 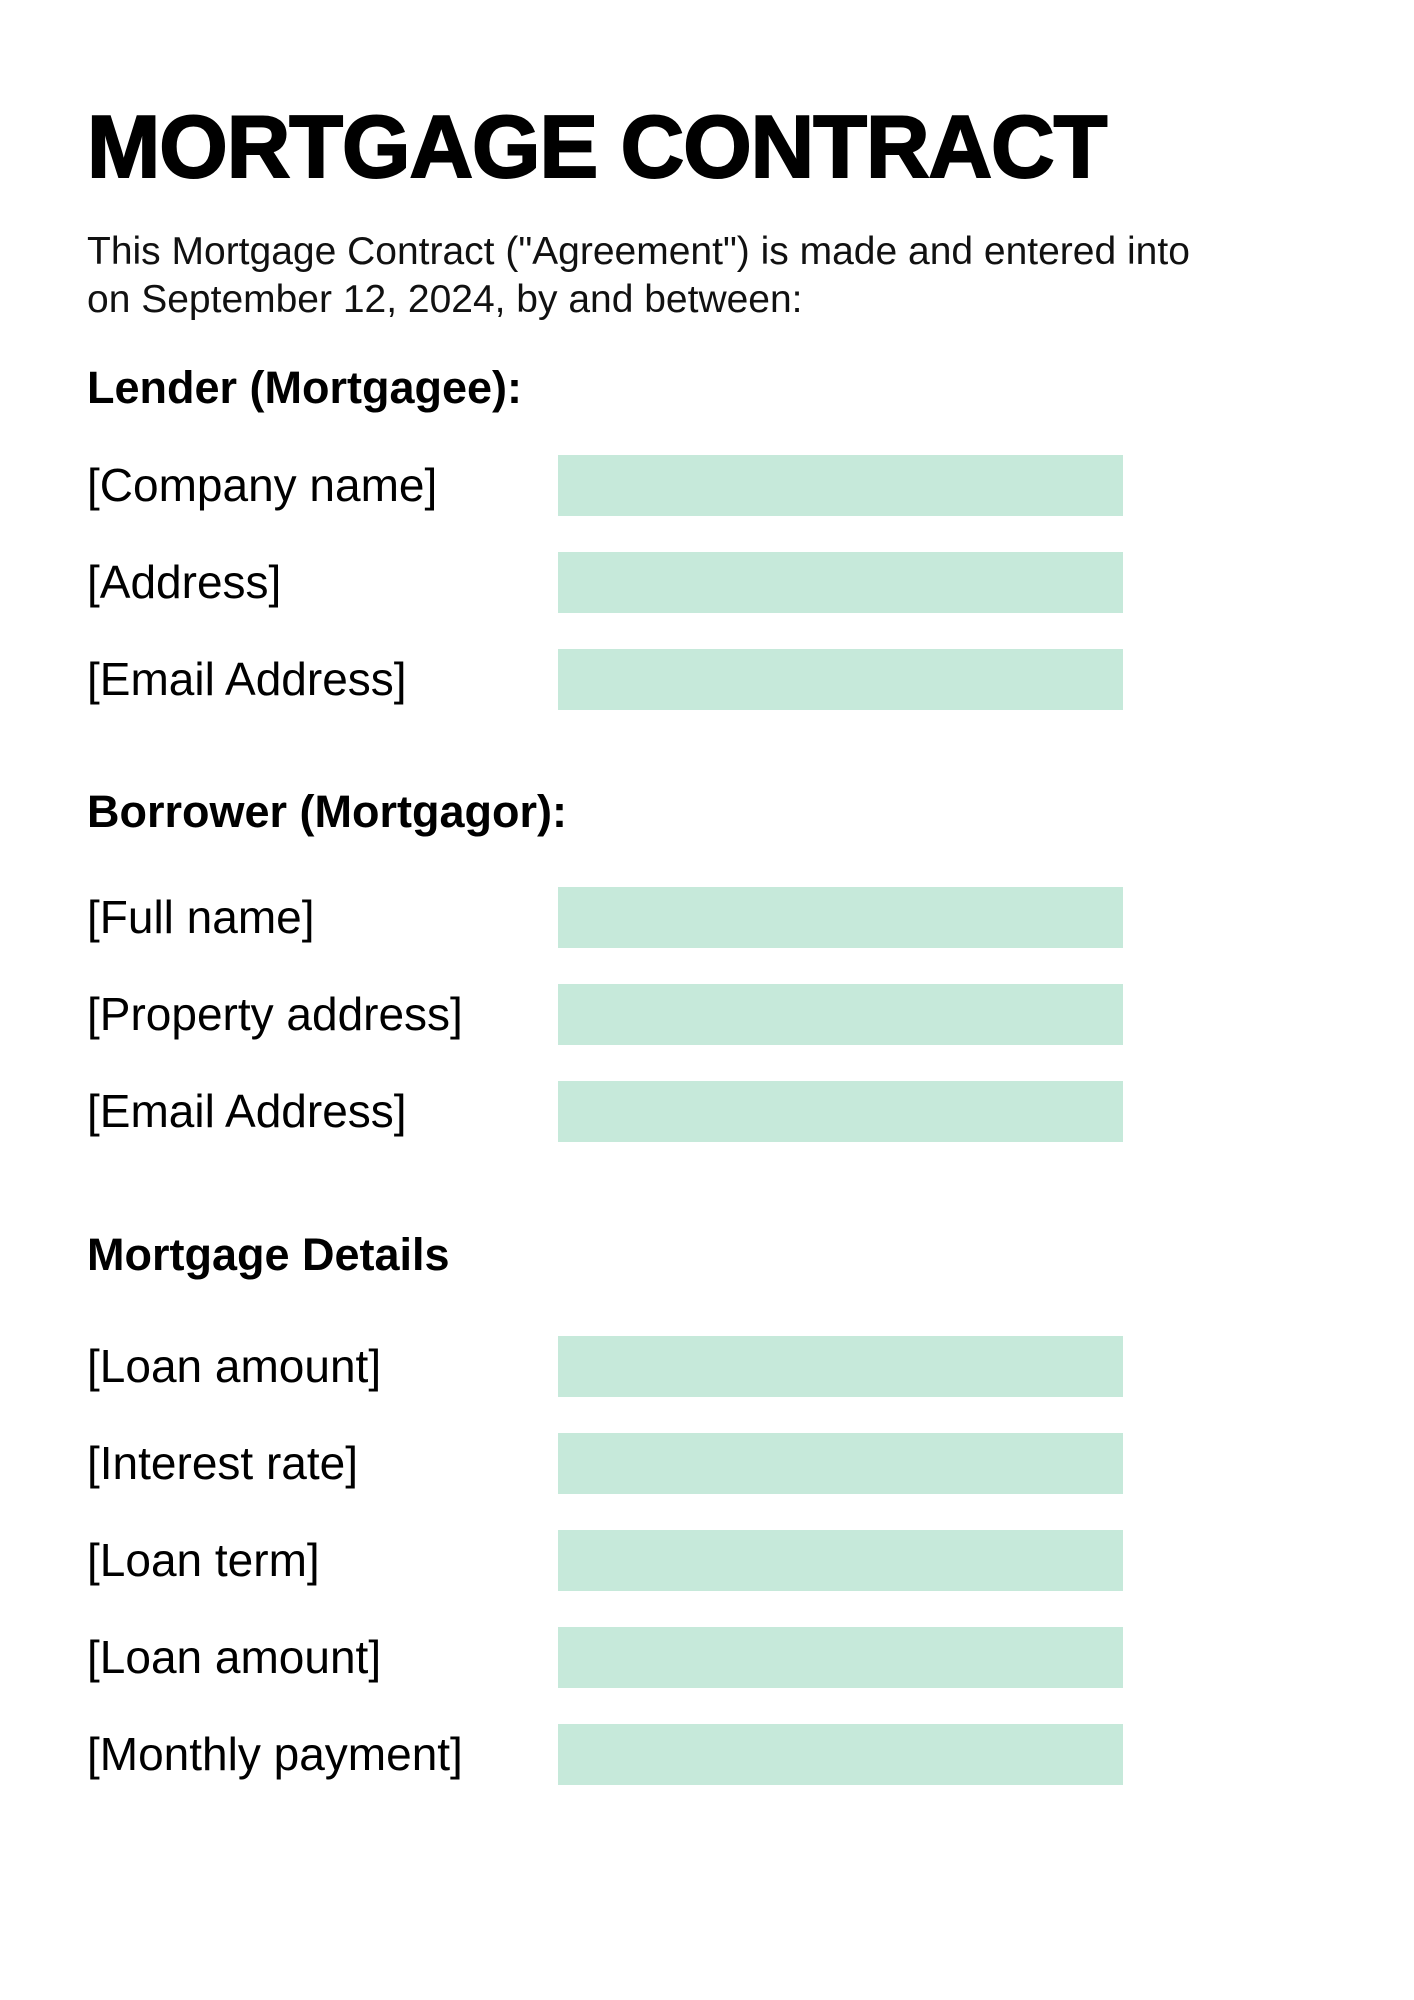 What do you see at coordinates (840, 1111) in the screenshot?
I see `borrower-email-input` at bounding box center [840, 1111].